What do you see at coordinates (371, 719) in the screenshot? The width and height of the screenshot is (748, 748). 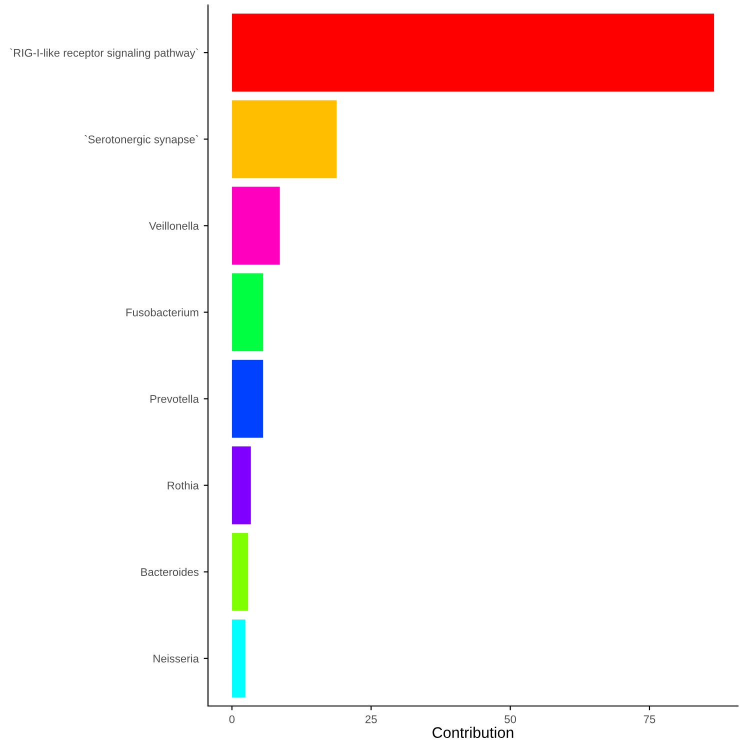 I see `x-tick-label: 25` at bounding box center [371, 719].